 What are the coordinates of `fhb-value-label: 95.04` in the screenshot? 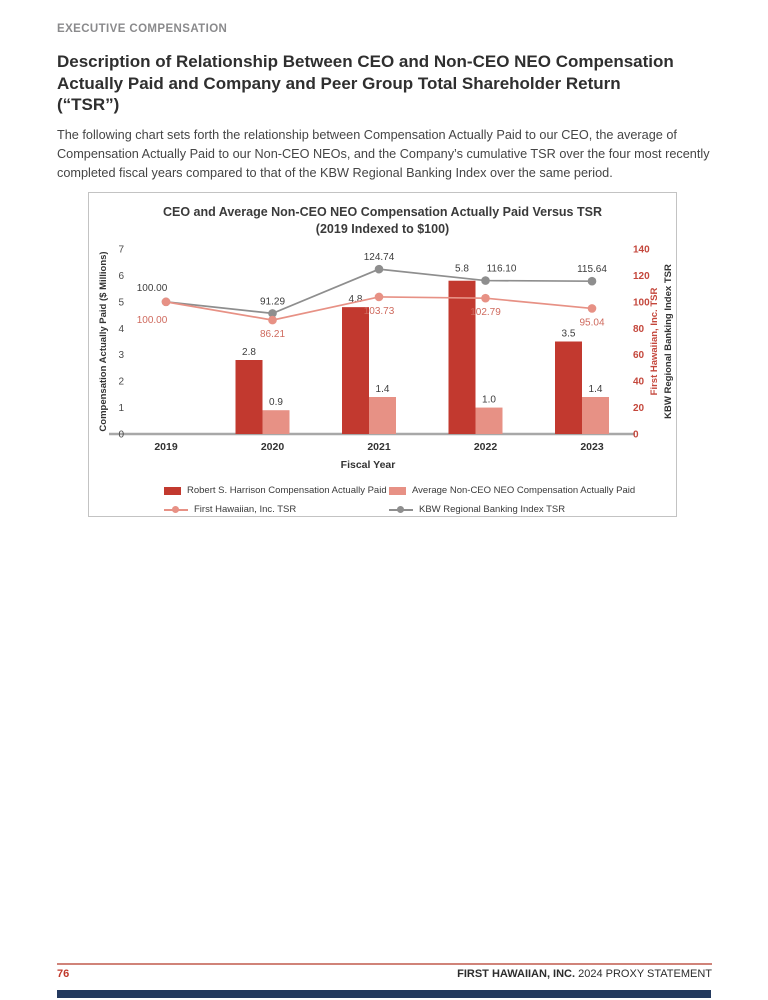 It's located at (591, 322).